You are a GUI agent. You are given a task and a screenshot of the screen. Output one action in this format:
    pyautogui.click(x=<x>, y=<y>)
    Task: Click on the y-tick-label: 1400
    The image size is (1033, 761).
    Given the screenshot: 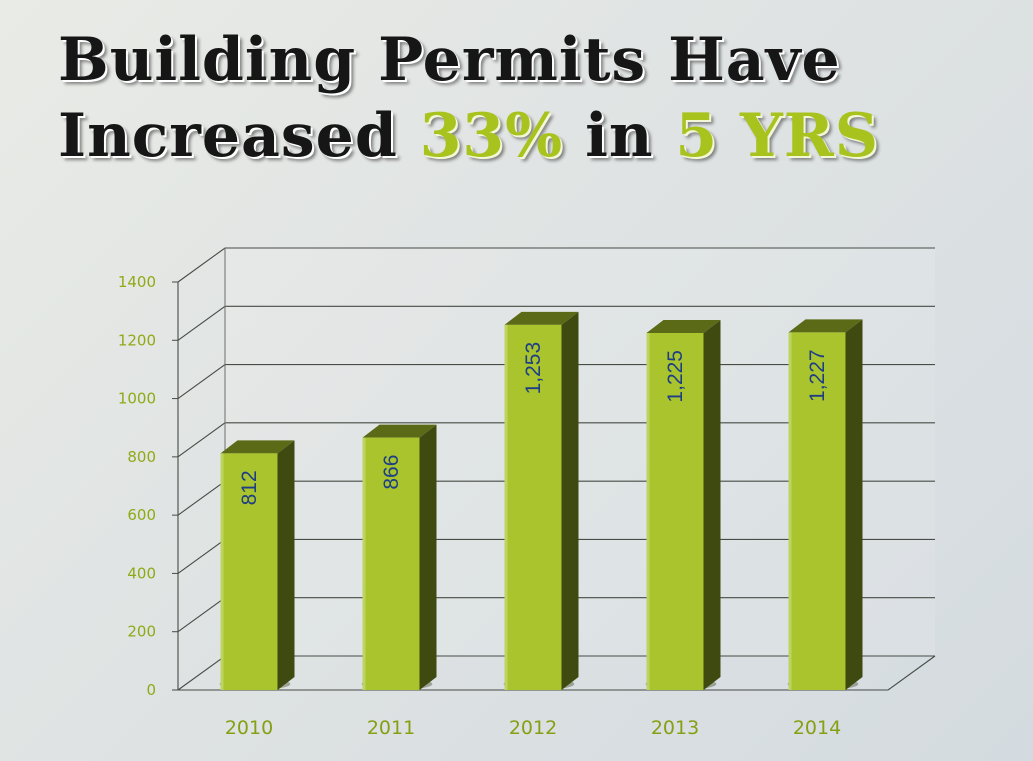 What is the action you would take?
    pyautogui.click(x=137, y=282)
    